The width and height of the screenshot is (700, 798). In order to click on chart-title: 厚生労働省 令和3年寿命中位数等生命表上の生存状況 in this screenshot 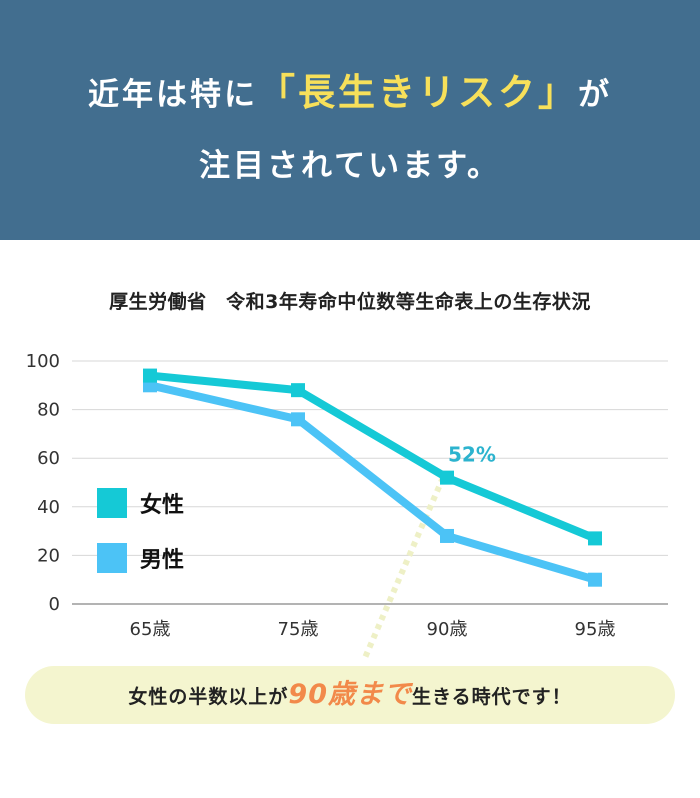, I will do `click(350, 302)`.